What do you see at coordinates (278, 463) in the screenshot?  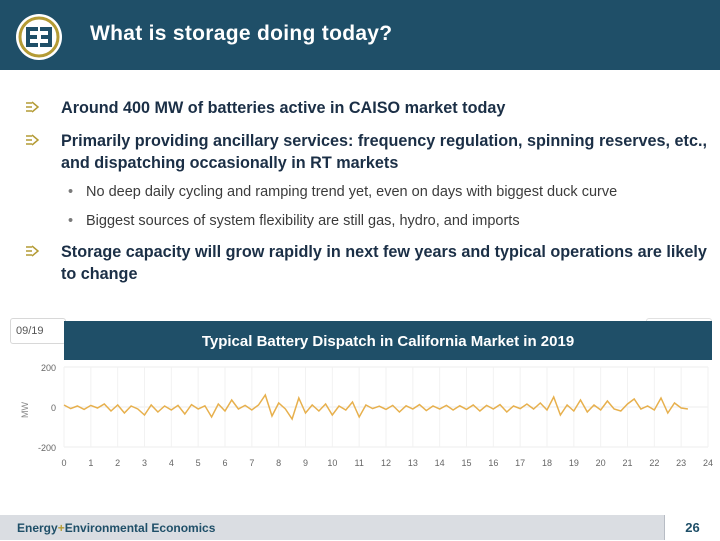 I see `x-tick-label: 8` at bounding box center [278, 463].